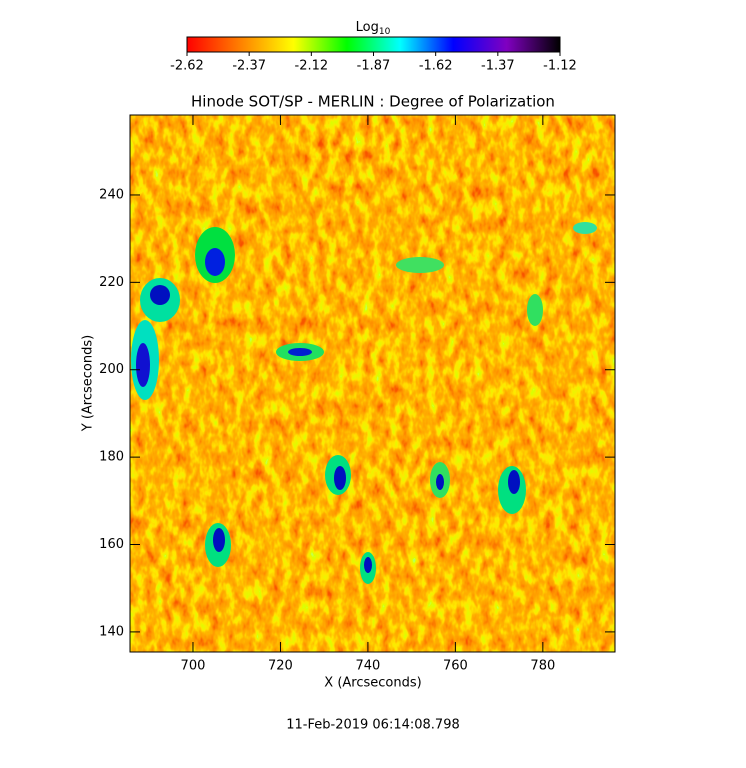  Describe the element at coordinates (455, 666) in the screenshot. I see `x-tick-label: 760` at that location.